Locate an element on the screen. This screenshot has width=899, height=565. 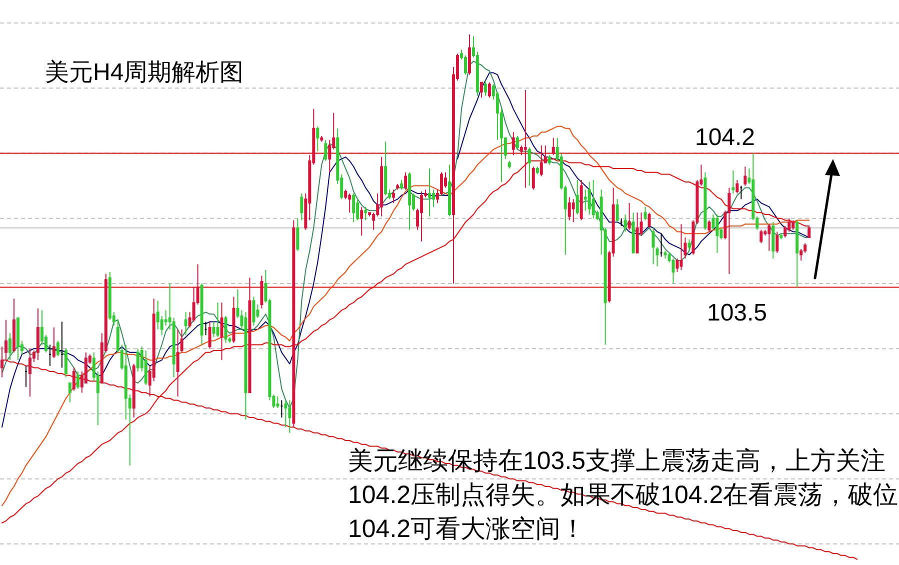
text: 美元H4周期解析图 is located at coordinates (144, 72).